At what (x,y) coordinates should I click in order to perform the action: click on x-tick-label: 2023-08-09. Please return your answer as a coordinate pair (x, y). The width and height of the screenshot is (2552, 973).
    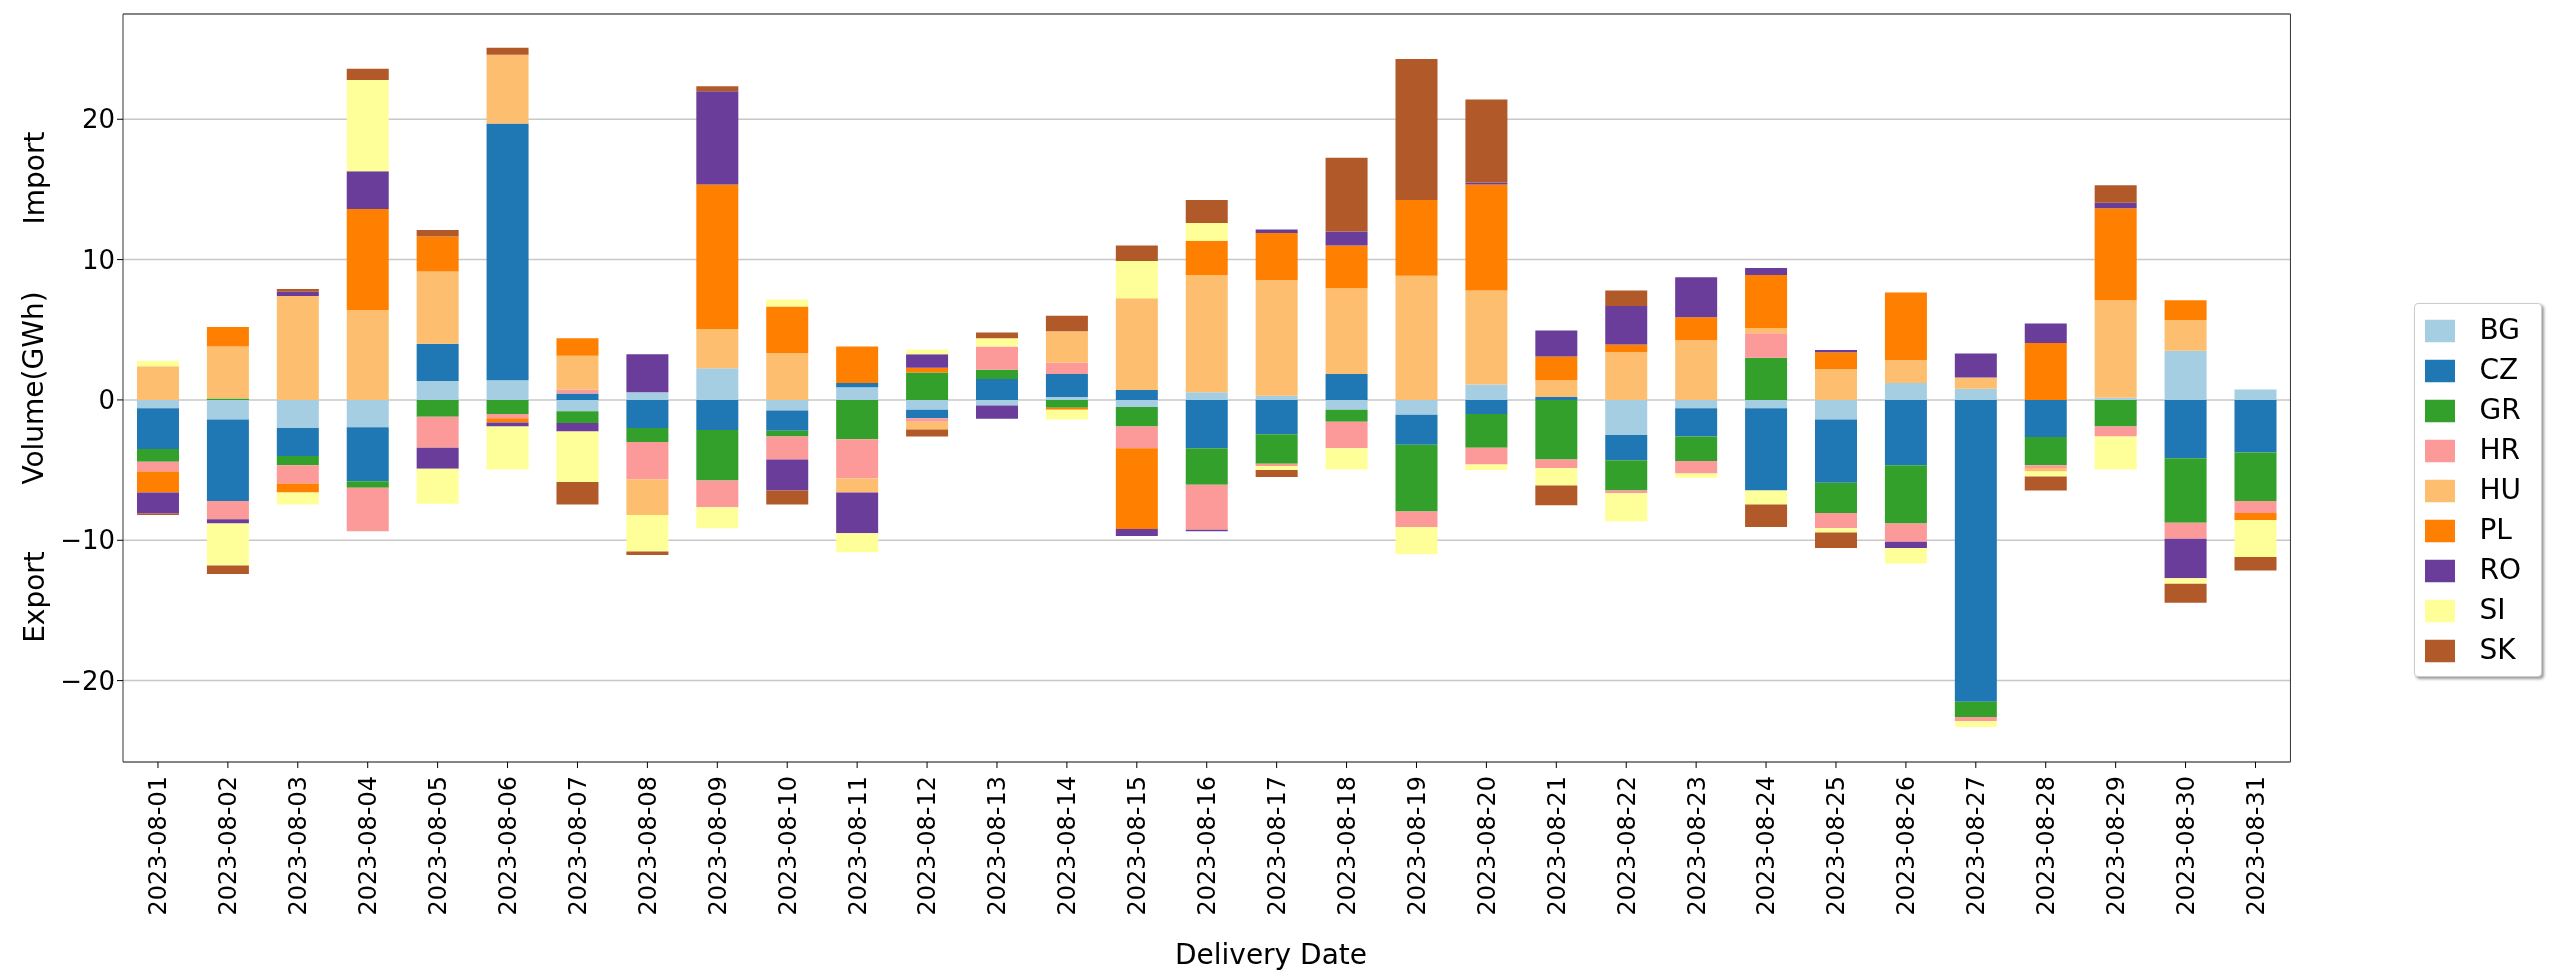
    Looking at the image, I should click on (717, 846).